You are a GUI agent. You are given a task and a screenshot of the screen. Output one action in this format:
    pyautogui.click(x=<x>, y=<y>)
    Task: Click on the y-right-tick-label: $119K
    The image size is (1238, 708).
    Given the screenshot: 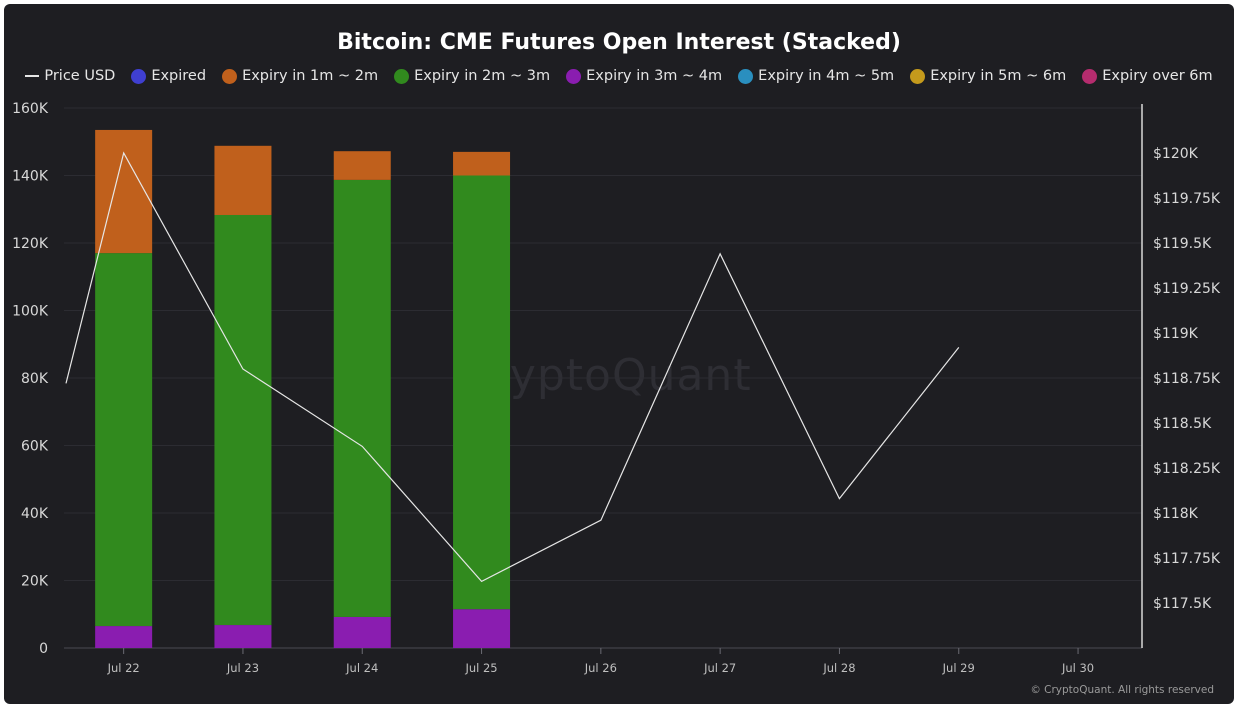 What is the action you would take?
    pyautogui.click(x=1176, y=334)
    